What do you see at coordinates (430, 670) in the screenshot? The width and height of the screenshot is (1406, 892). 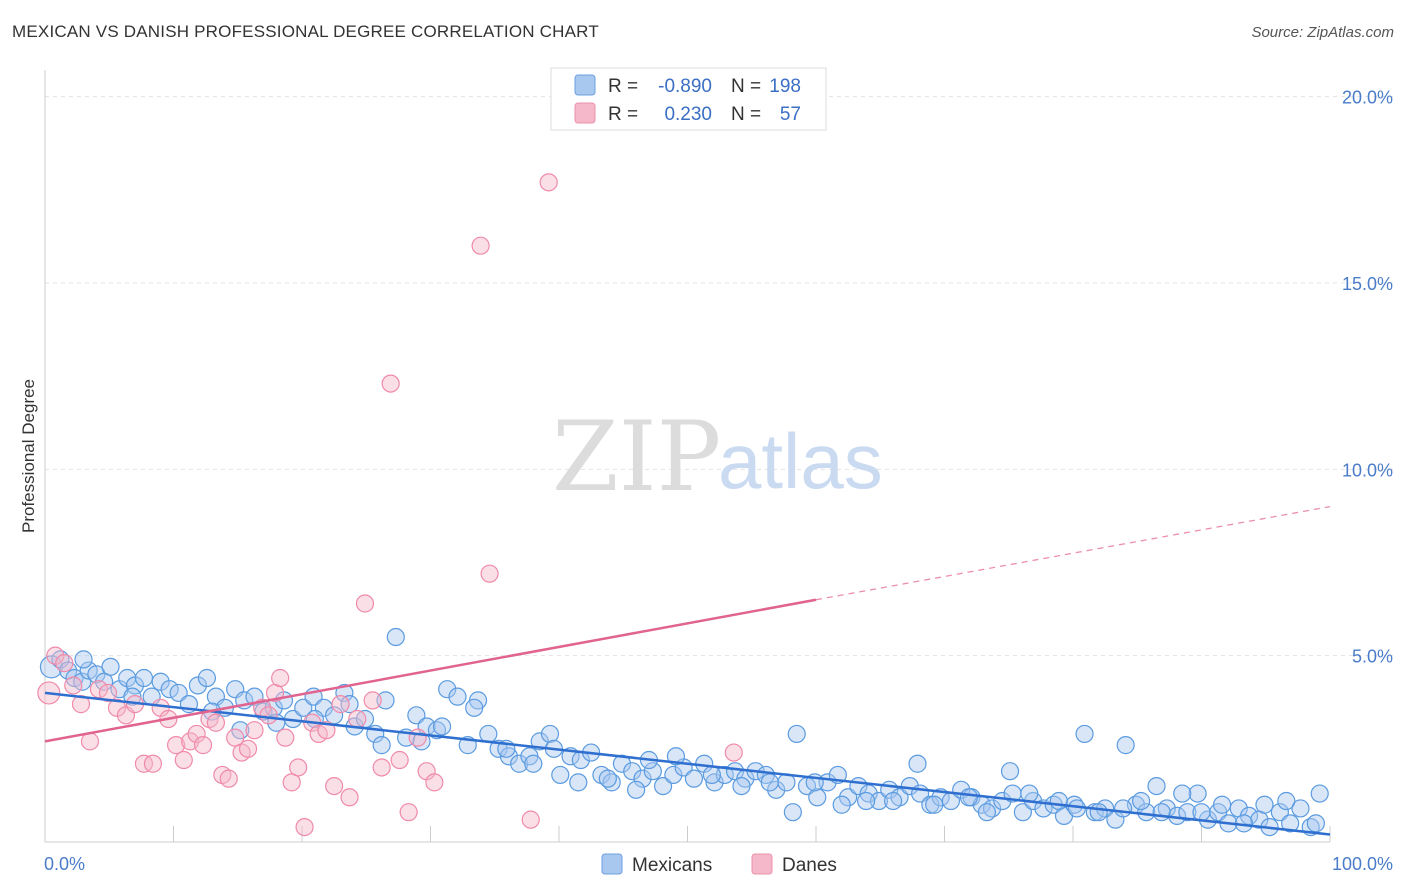 I see `danes-trend-line` at bounding box center [430, 670].